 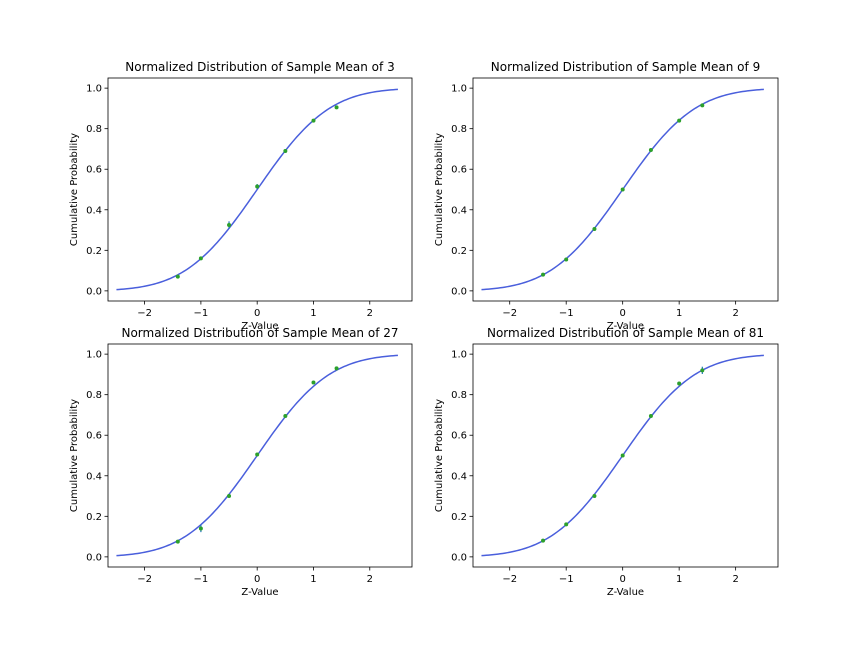 What do you see at coordinates (257, 189) in the screenshot?
I see `cdf-curve` at bounding box center [257, 189].